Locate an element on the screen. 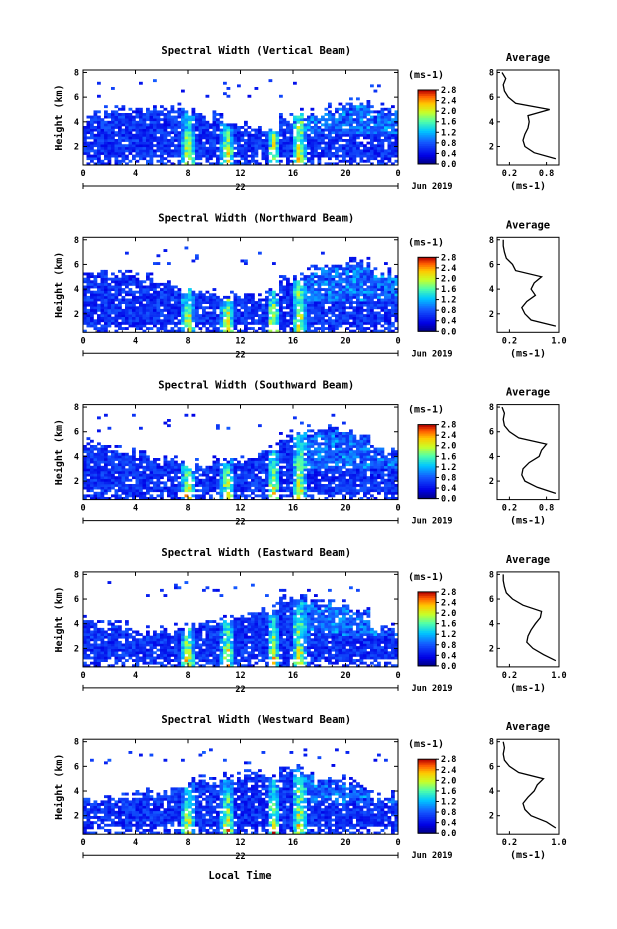 This screenshot has height=929, width=617. colorbar-segment is located at coordinates (427, 315).